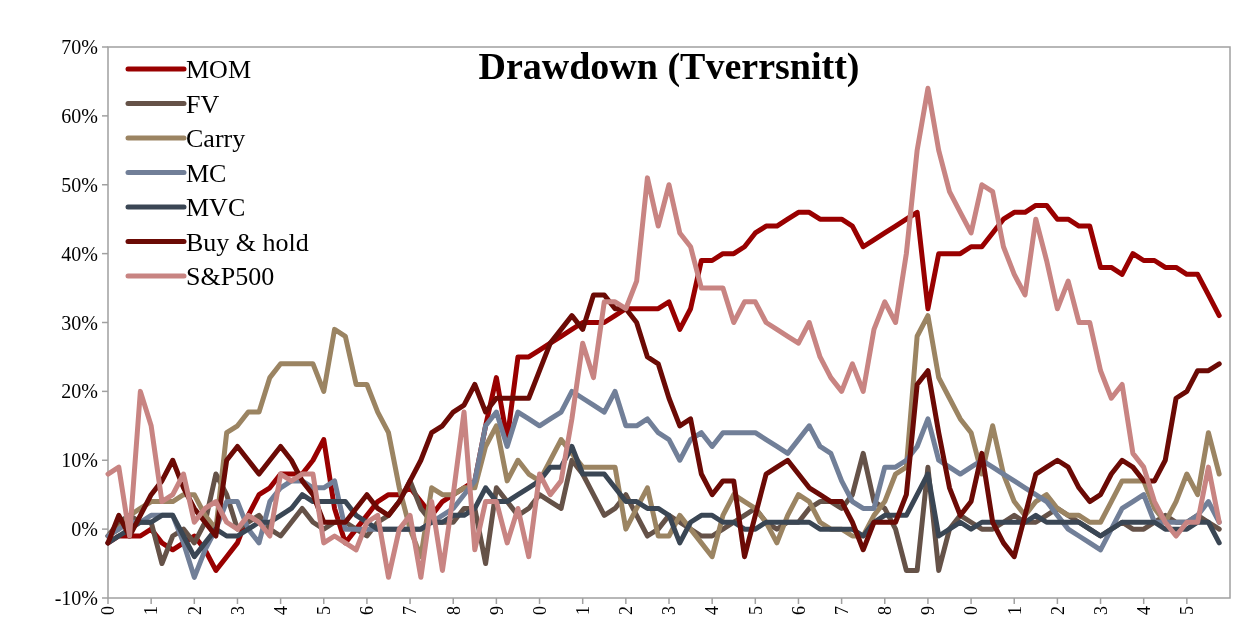 This screenshot has width=1252, height=626. What do you see at coordinates (669, 66) in the screenshot?
I see `chart-title: Drawdown (Tverrsnitt)` at bounding box center [669, 66].